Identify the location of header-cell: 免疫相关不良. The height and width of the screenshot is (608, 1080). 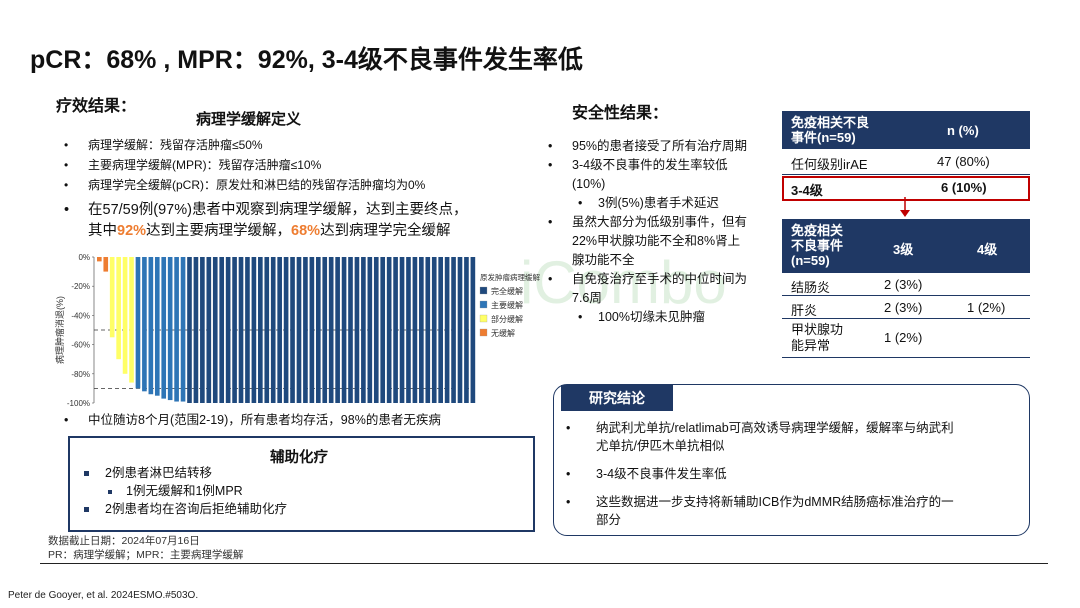
(830, 122).